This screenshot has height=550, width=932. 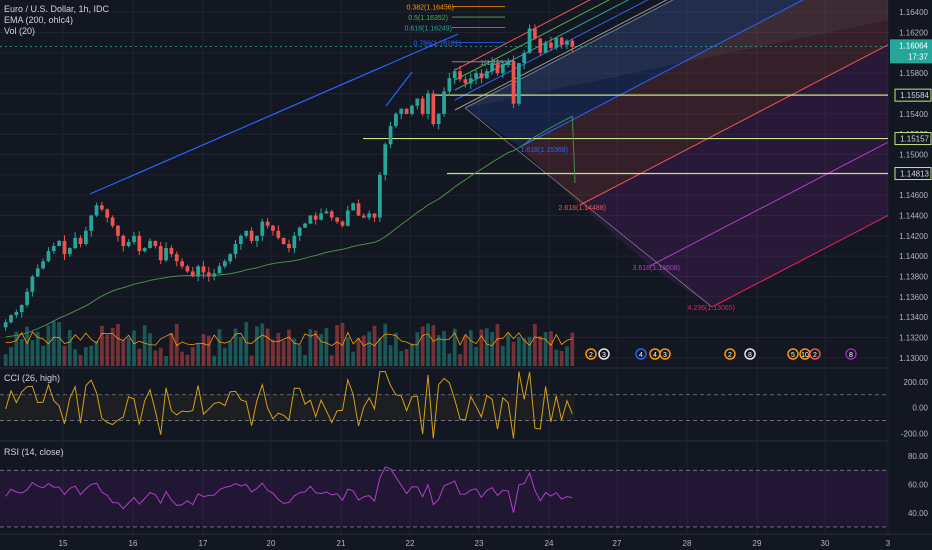 I want to click on fib-channel-label: 2.618(1.14488), so click(x=582, y=208).